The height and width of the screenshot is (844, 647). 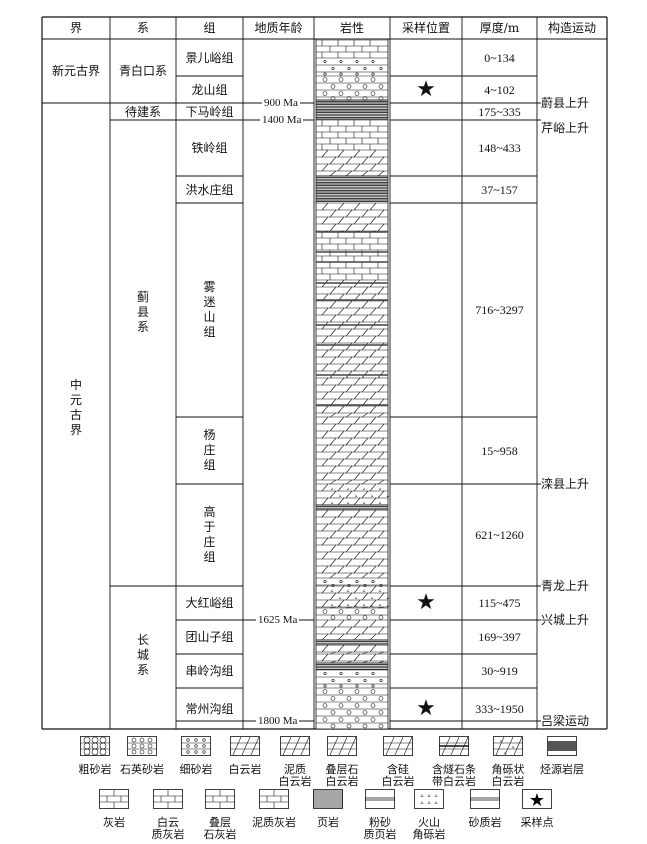 What do you see at coordinates (209, 708) in the screenshot?
I see `formation-name: 常州沟组` at bounding box center [209, 708].